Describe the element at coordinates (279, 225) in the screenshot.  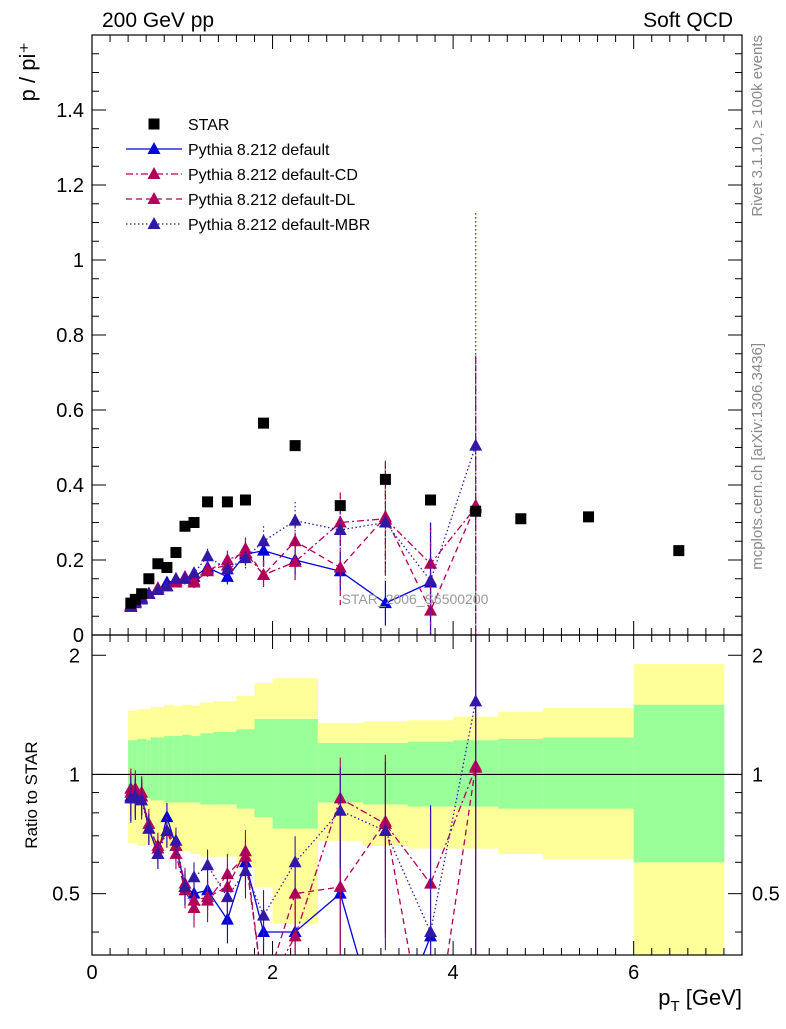
I see `legend-label: Pythia 8.212 default-MBR` at that location.